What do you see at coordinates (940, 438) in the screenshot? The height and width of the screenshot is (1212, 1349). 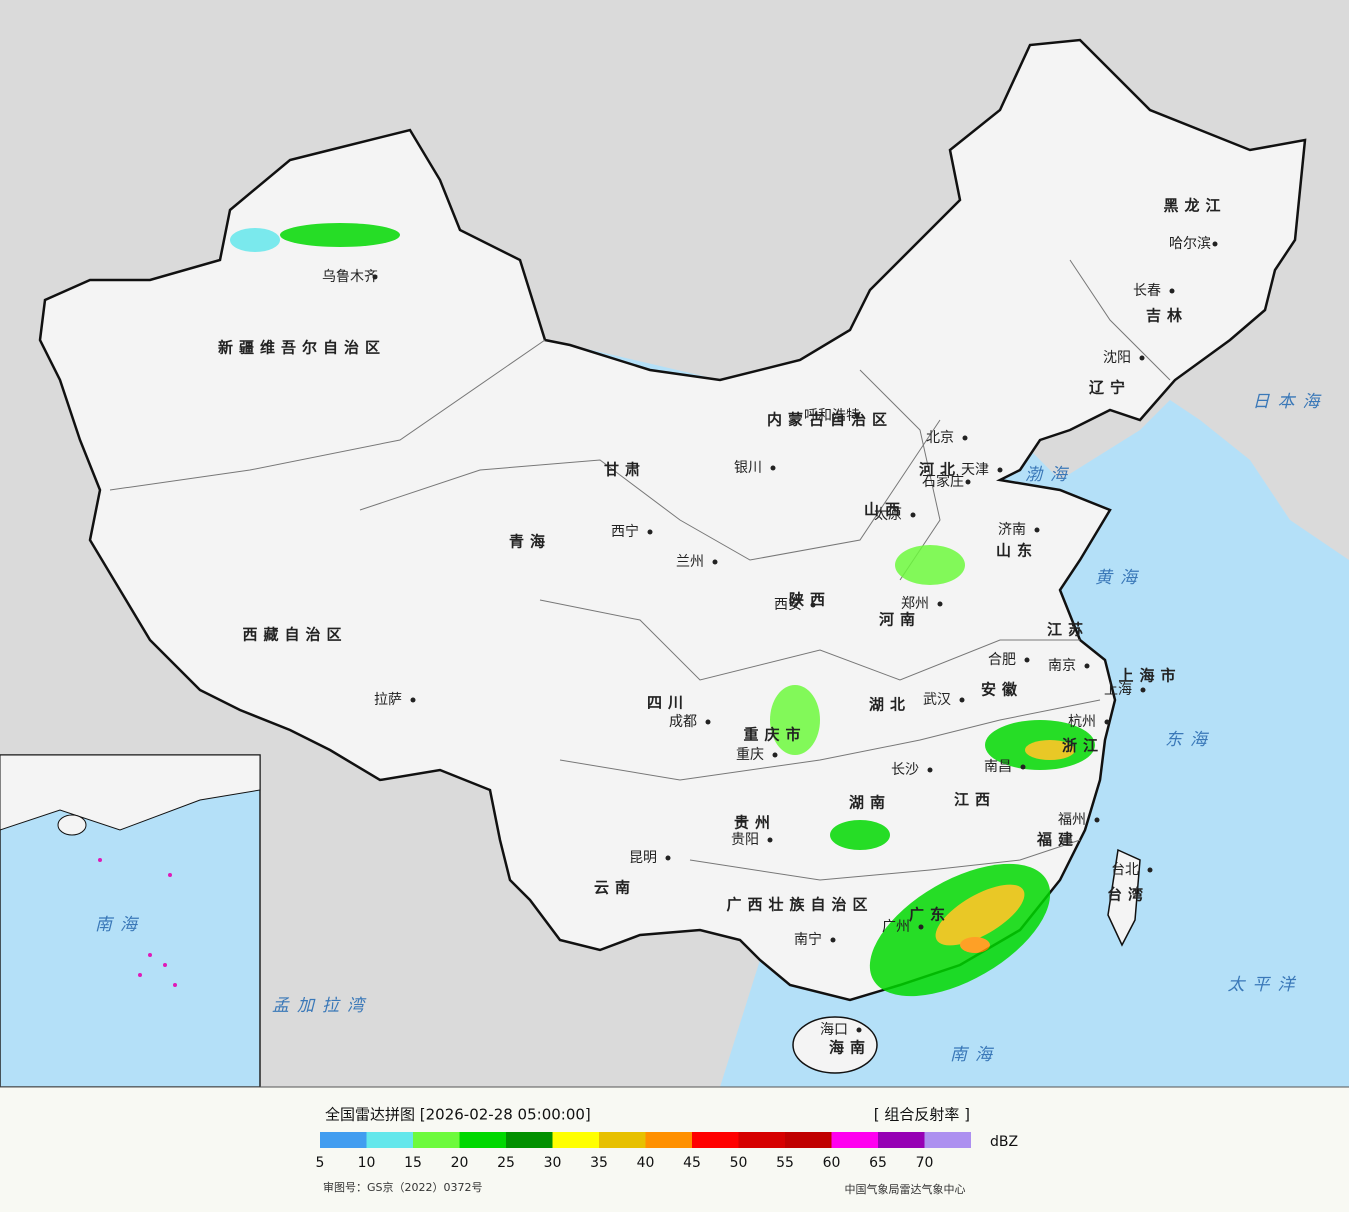 I see `city-label: 北京` at bounding box center [940, 438].